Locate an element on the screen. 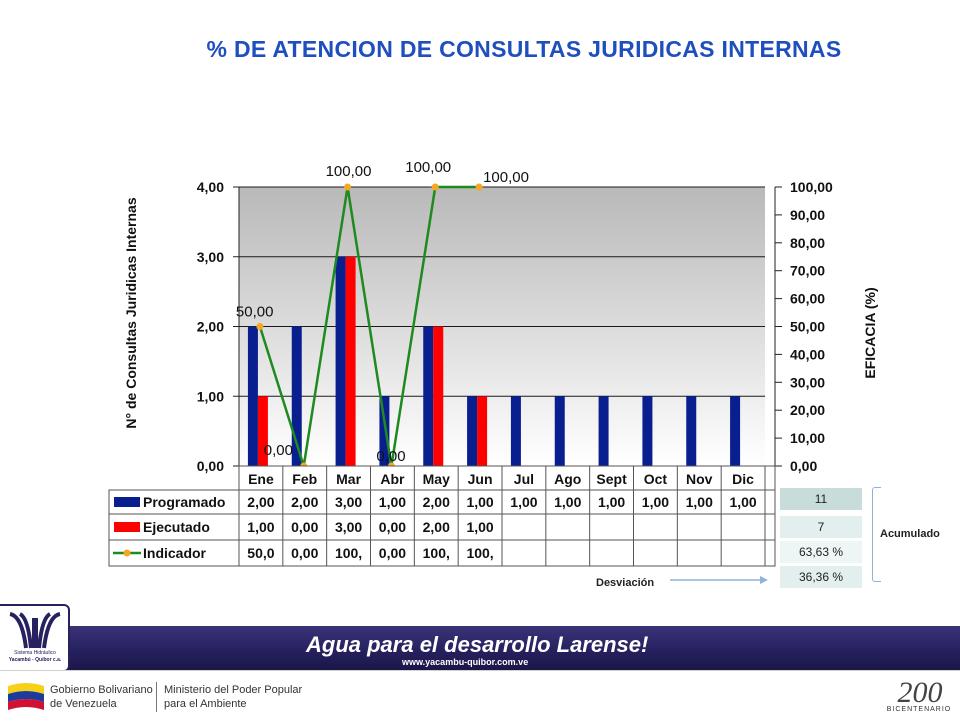  footer-slogan: Agua para el desarrollo Larense! is located at coordinates (477, 644).